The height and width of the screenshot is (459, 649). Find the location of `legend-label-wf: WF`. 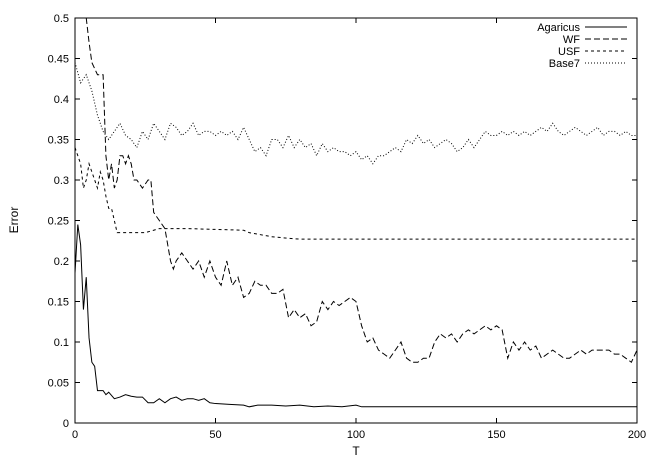

legend-label-wf: WF is located at coordinates (571, 40).